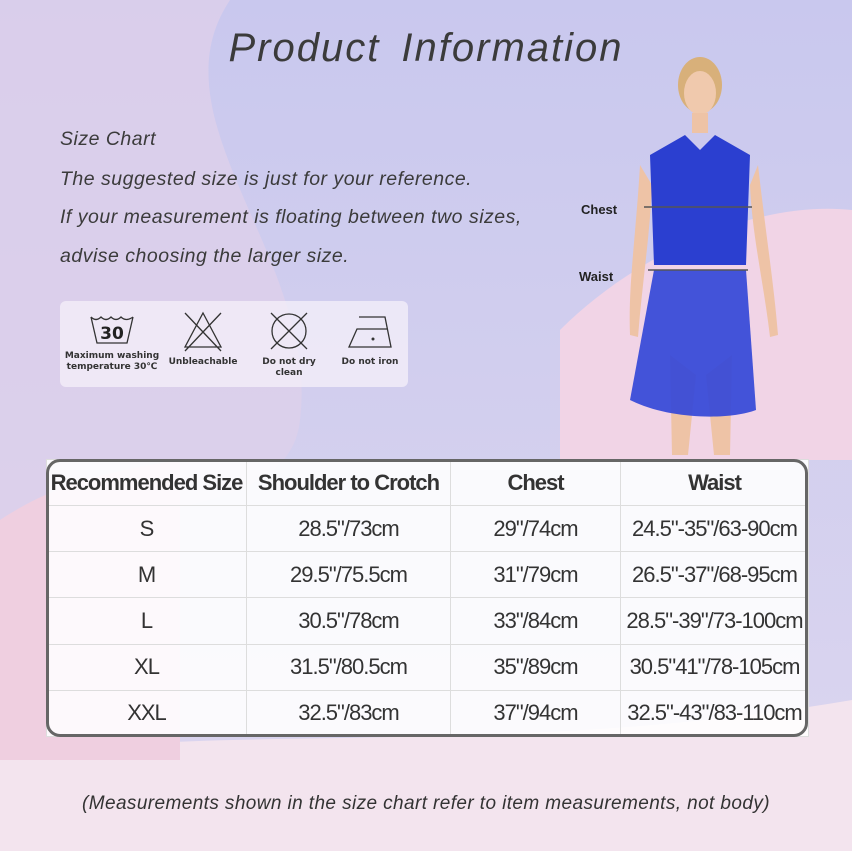 The width and height of the screenshot is (852, 851). Describe the element at coordinates (146, 713) in the screenshot. I see `size-cell: XXL` at that location.